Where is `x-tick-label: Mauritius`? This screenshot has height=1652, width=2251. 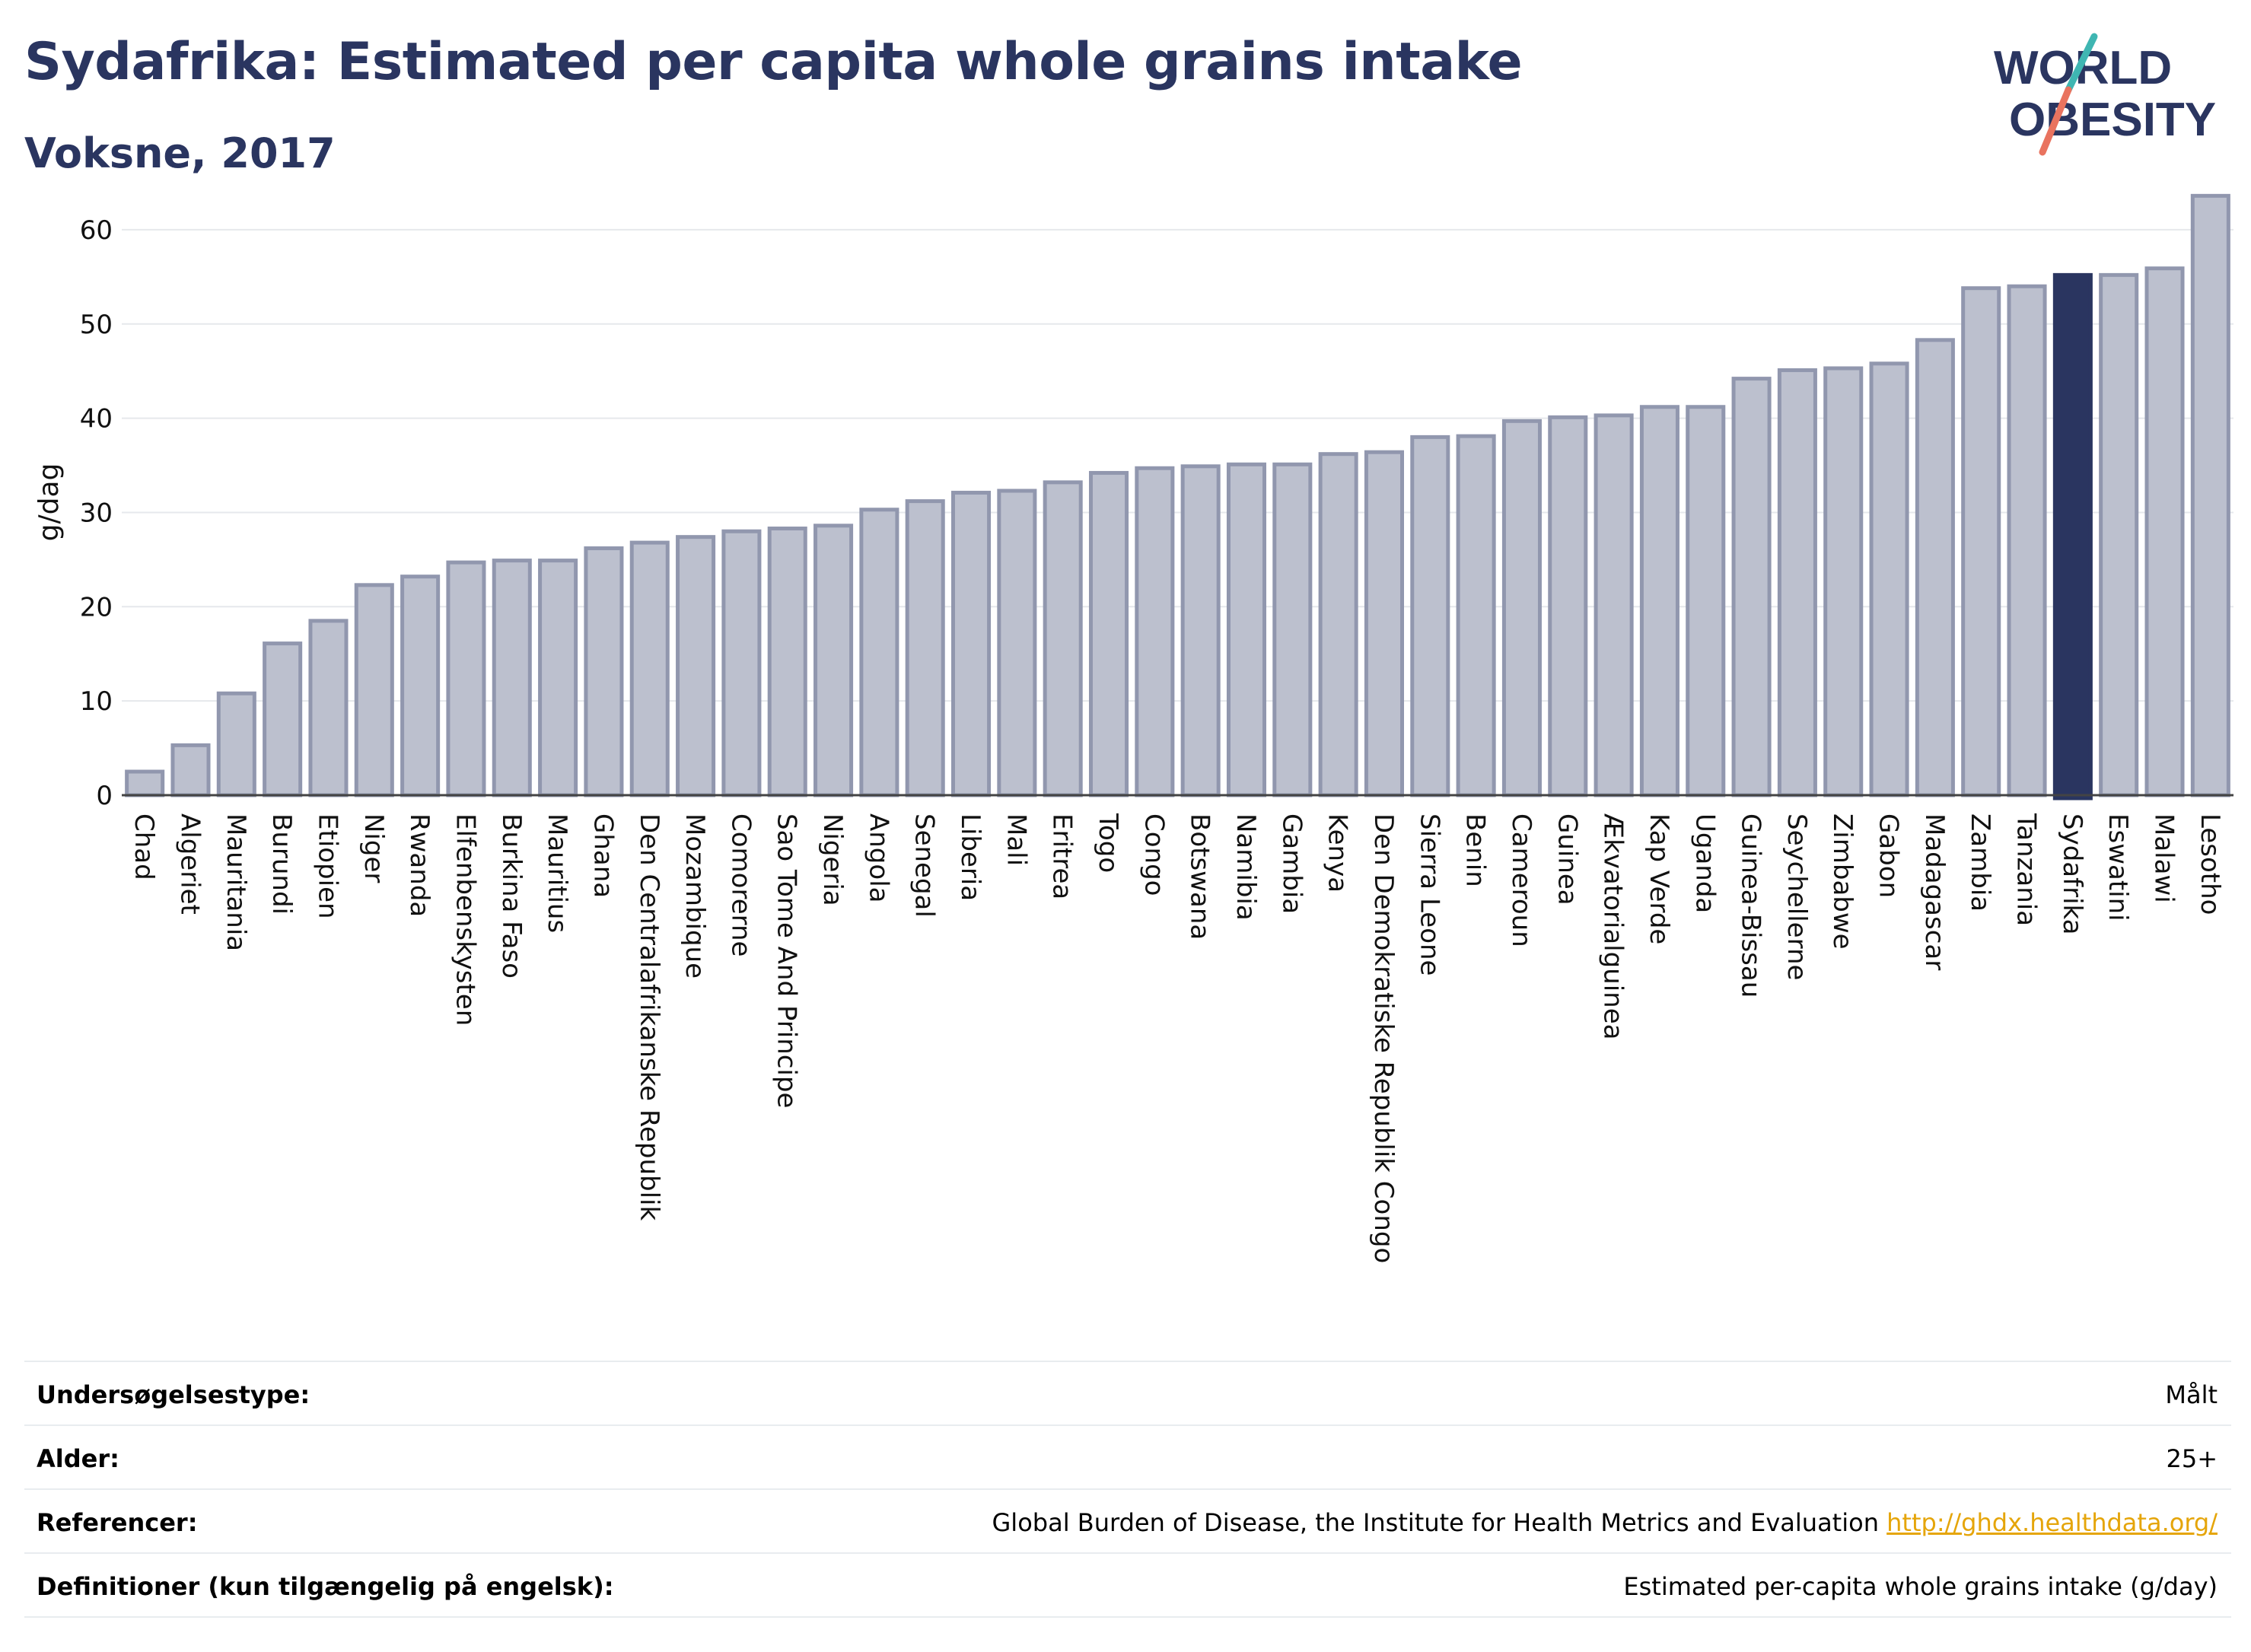
x-tick-label: Mauritius is located at coordinates (557, 873).